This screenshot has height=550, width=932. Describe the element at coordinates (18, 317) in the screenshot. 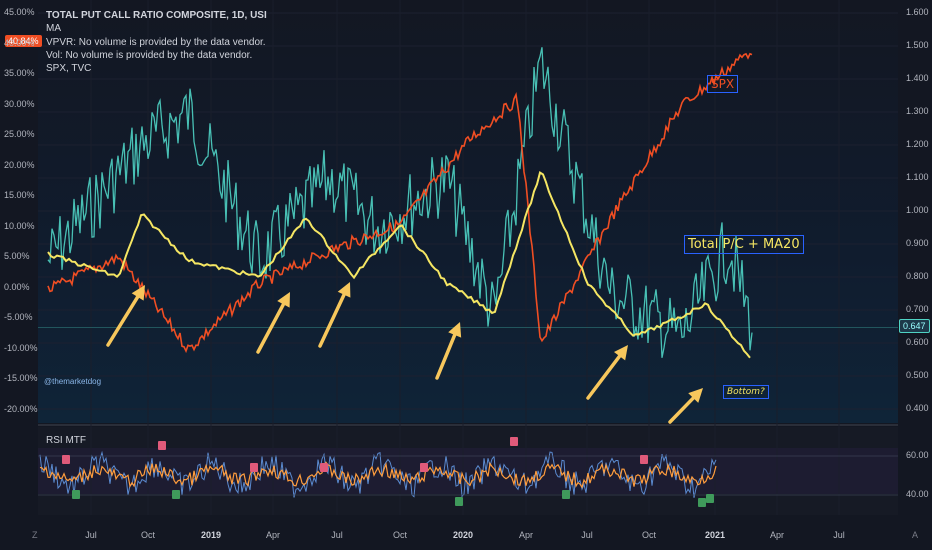

I see `left-axis-label: -5.00%` at that location.